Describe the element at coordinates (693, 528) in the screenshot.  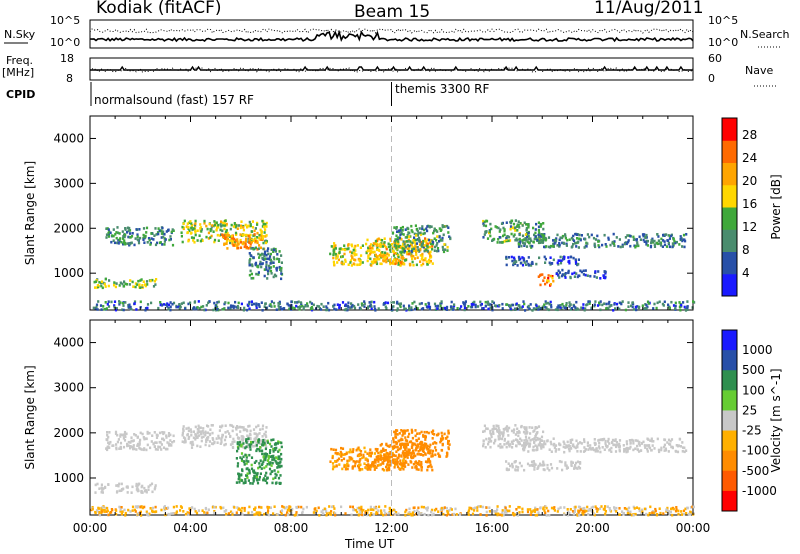
I see `x-tick-label: 00:00` at that location.